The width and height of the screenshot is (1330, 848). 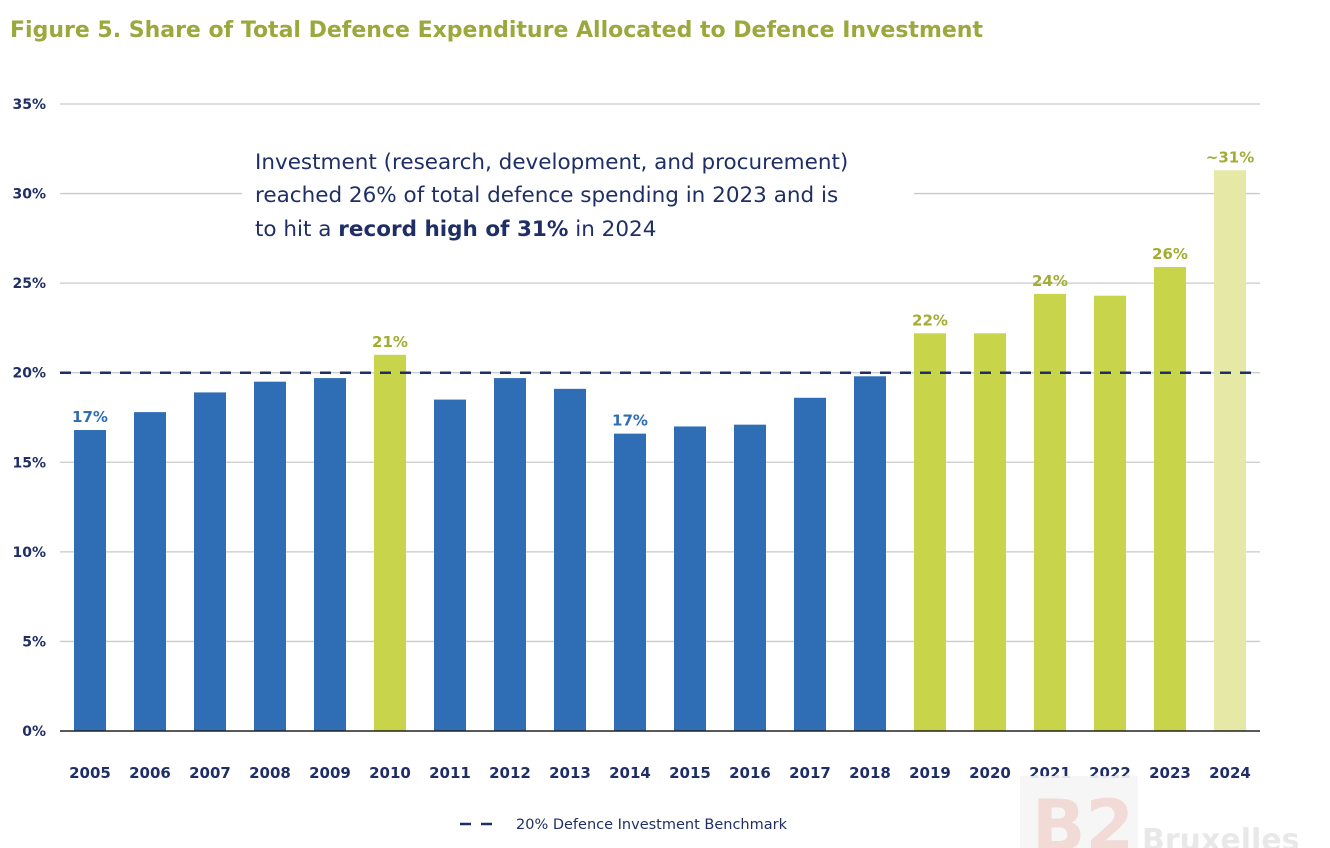 What do you see at coordinates (1083, 816) in the screenshot?
I see `watermark-mark: B2` at bounding box center [1083, 816].